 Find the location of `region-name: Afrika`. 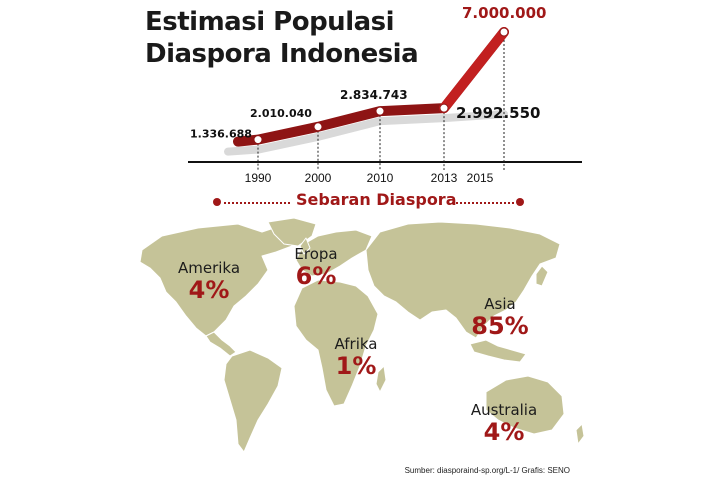

region-name: Afrika is located at coordinates (356, 344).